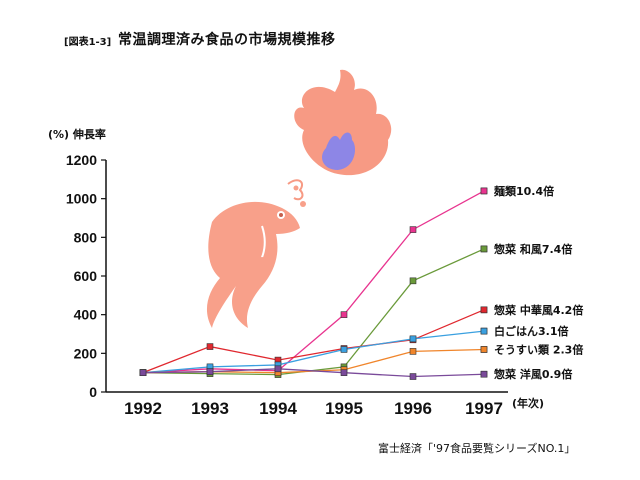 This screenshot has width=640, height=480. What do you see at coordinates (86, 237) in the screenshot?
I see `y-tick-label: 800` at bounding box center [86, 237].